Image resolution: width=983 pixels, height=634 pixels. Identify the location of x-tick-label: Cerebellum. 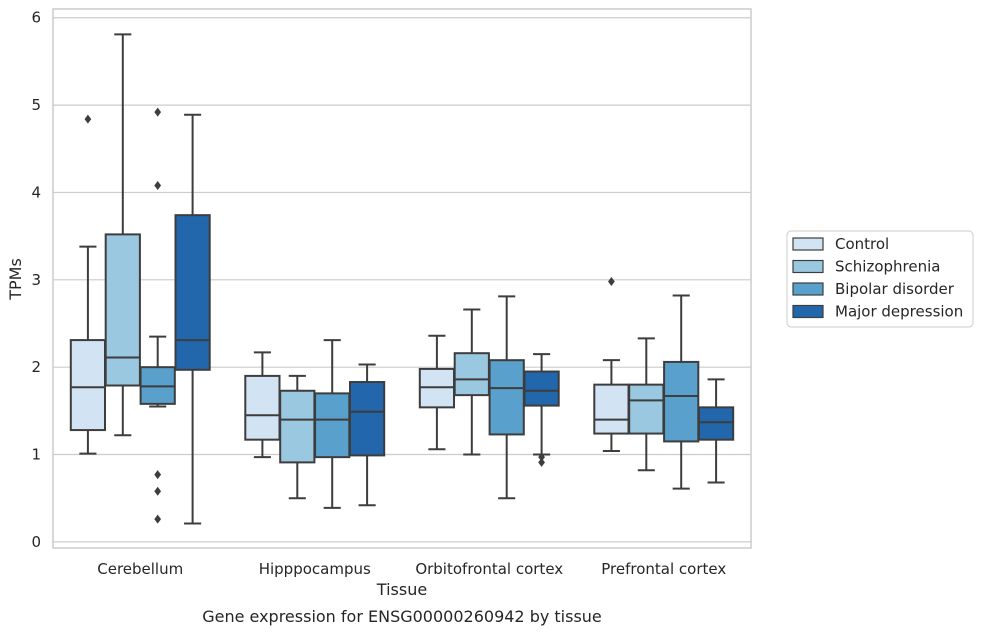
(140, 569).